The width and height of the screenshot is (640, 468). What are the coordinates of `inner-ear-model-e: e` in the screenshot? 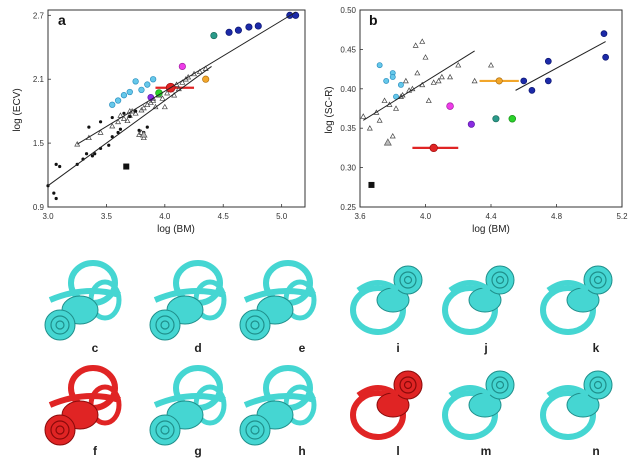 It's located at (278, 307).